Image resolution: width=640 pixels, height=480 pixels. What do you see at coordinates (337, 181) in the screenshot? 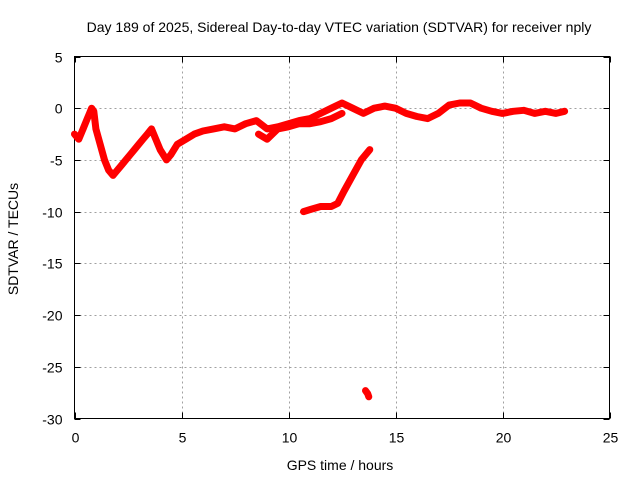
I see `series-secondary-trace` at bounding box center [337, 181].